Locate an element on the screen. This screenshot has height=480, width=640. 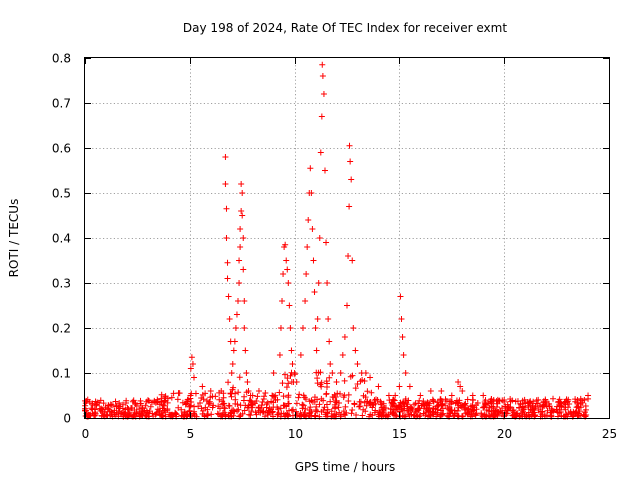
x-tick-label: 10 is located at coordinates (295, 434).